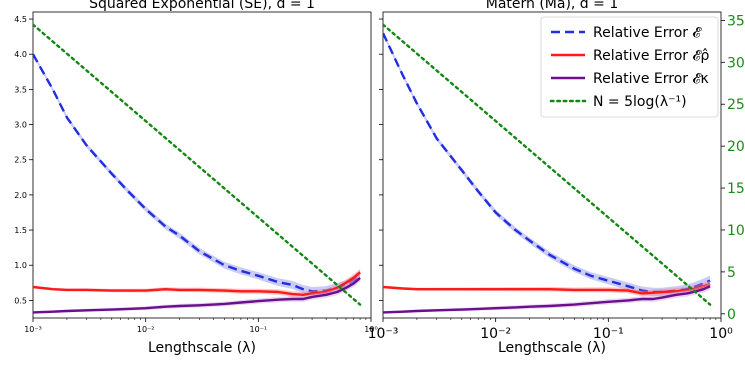 This screenshot has height=365, width=745. I want to click on right-y-tick-label: 5, so click(731, 273).